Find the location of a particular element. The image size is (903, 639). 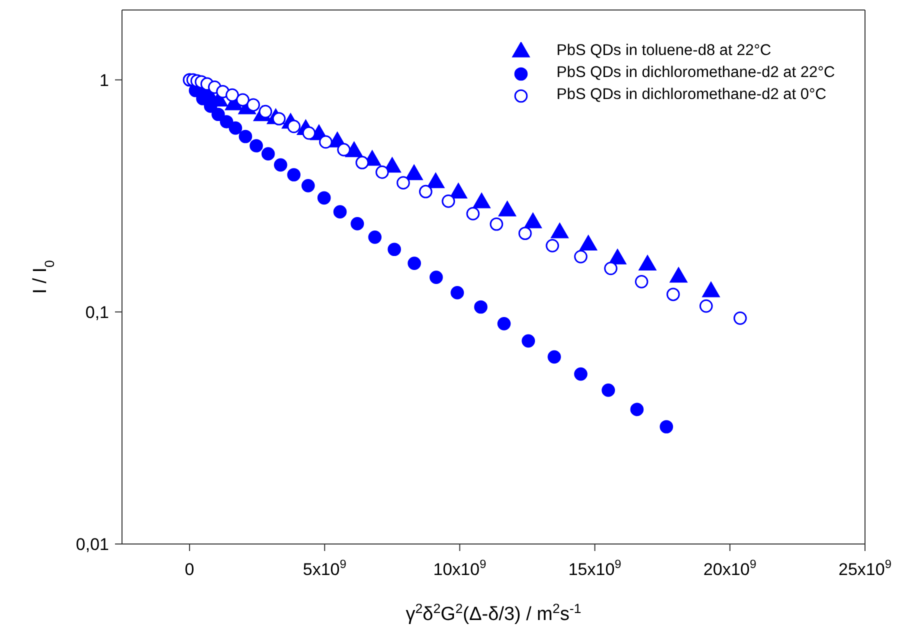

legend-label: PbS QDs in toluene-d8 at 22°C is located at coordinates (664, 51).